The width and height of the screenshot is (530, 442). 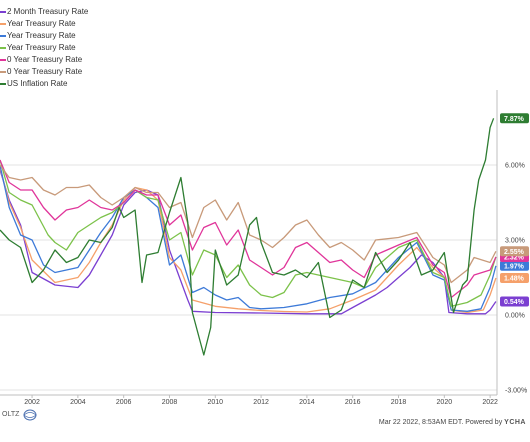 What do you see at coordinates (307, 402) in the screenshot?
I see `x-tick-label: 2014` at bounding box center [307, 402].